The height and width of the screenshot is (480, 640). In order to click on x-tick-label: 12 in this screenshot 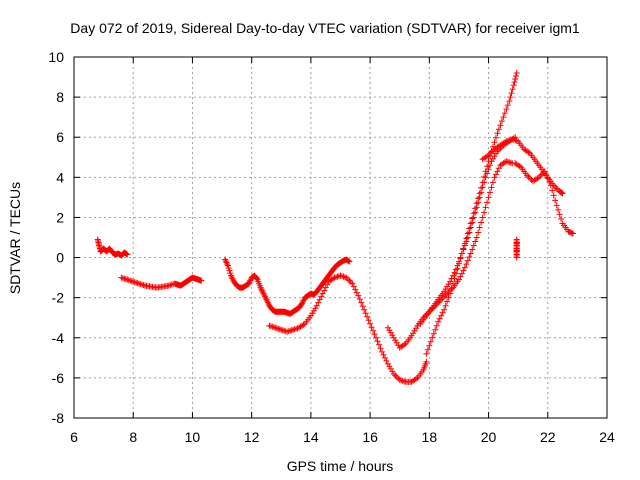, I will do `click(252, 437)`.